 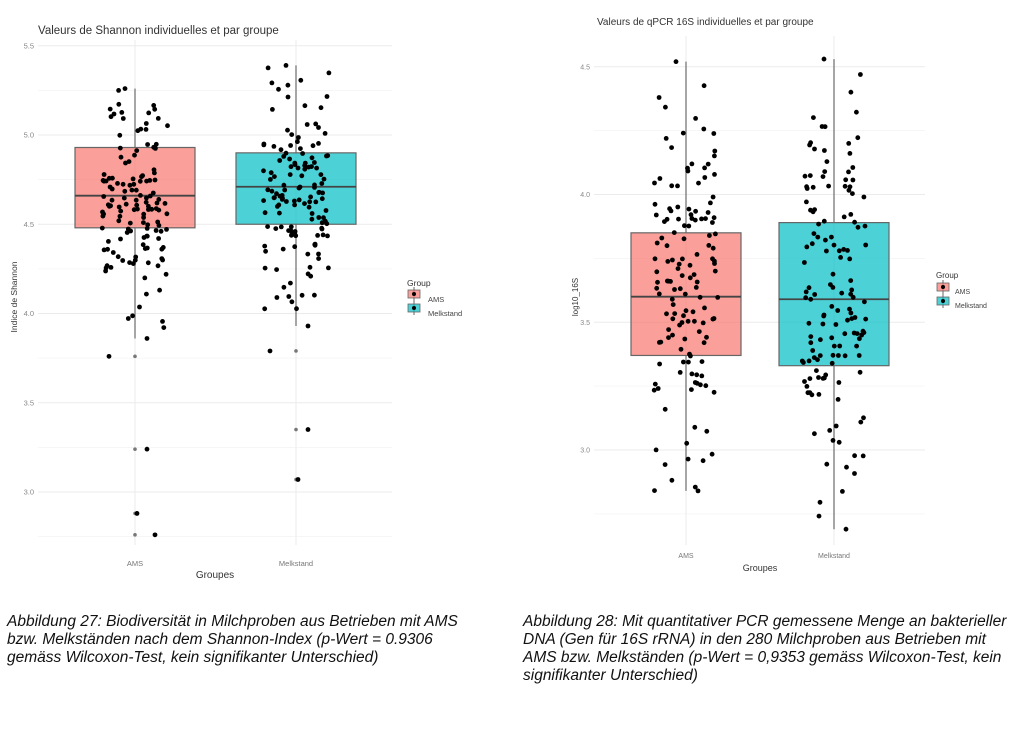 What do you see at coordinates (29, 492) in the screenshot?
I see `y-tick-label: 3.0` at bounding box center [29, 492].